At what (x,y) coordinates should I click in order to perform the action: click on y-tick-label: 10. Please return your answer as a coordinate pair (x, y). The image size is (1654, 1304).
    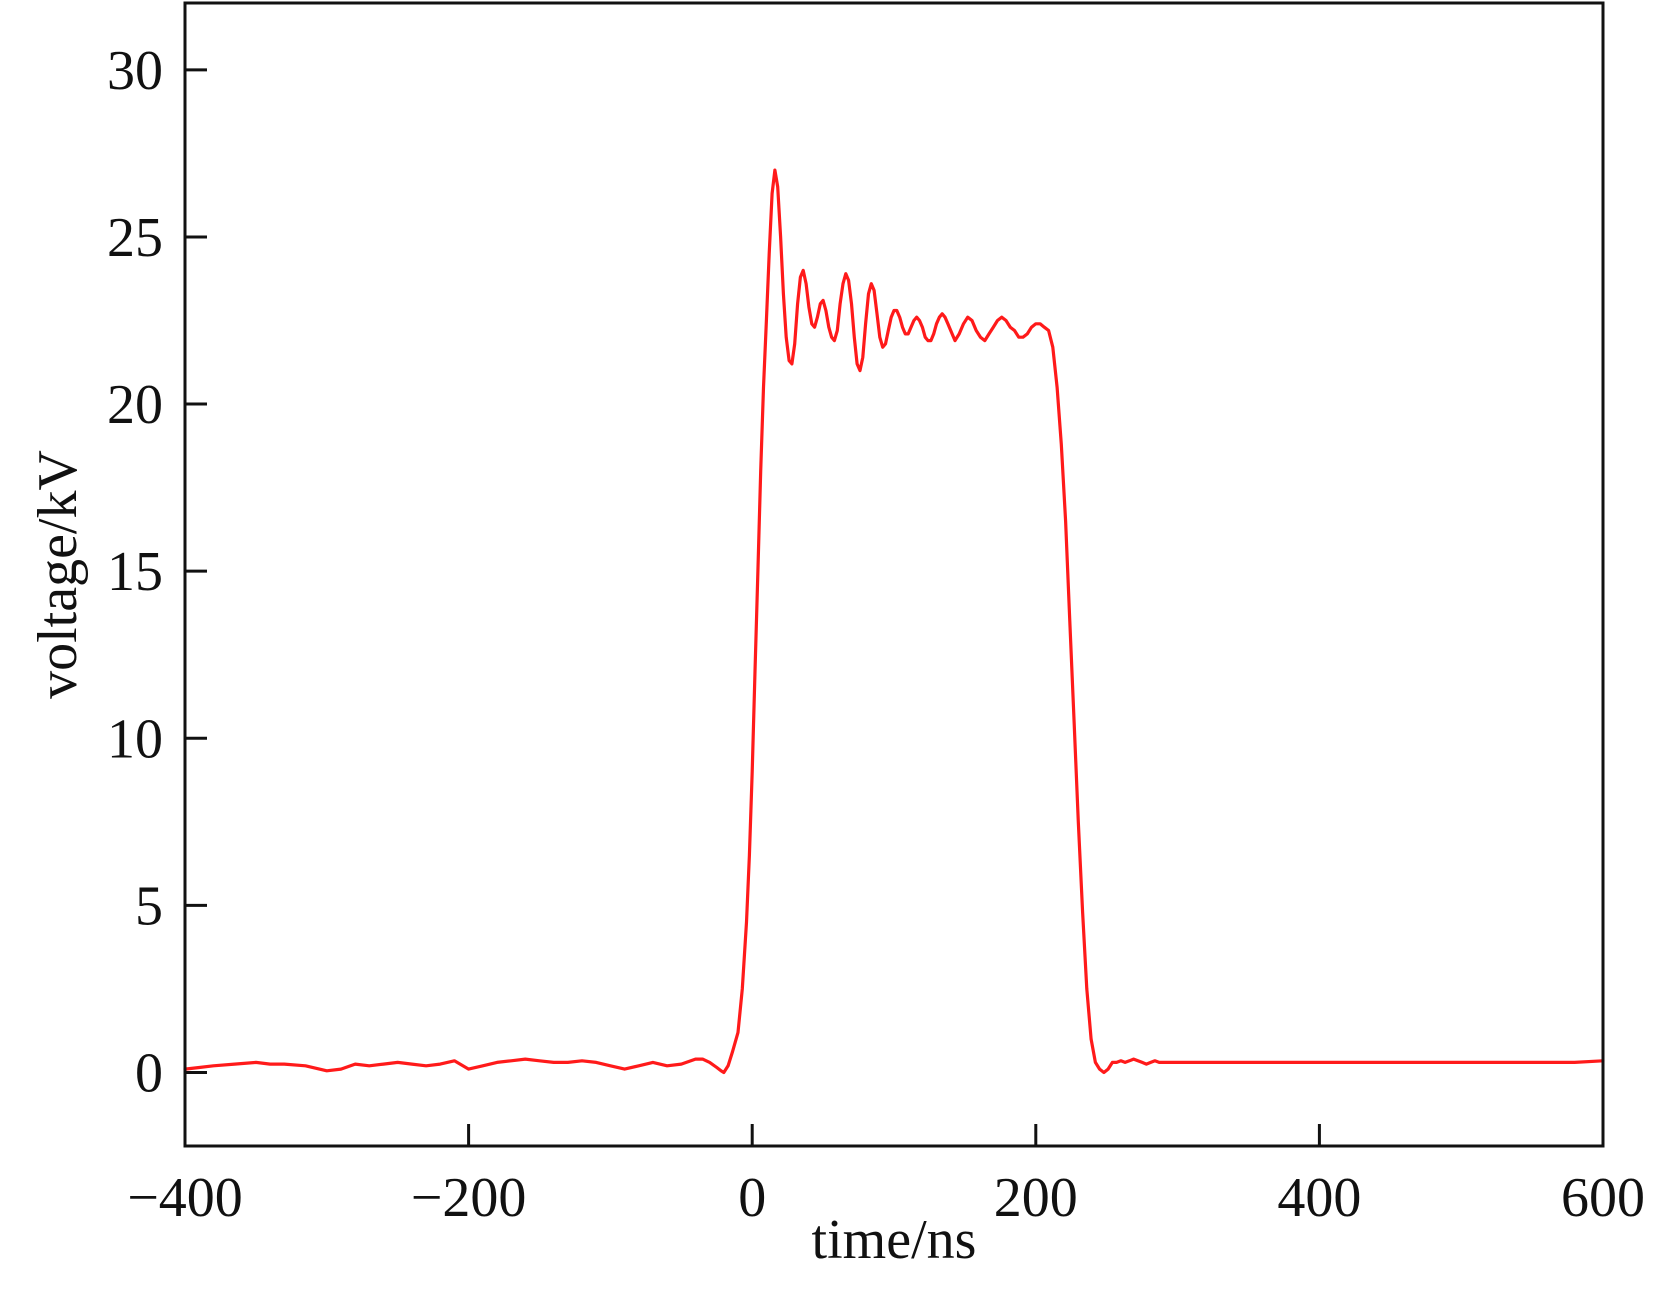
    Looking at the image, I should click on (135, 739).